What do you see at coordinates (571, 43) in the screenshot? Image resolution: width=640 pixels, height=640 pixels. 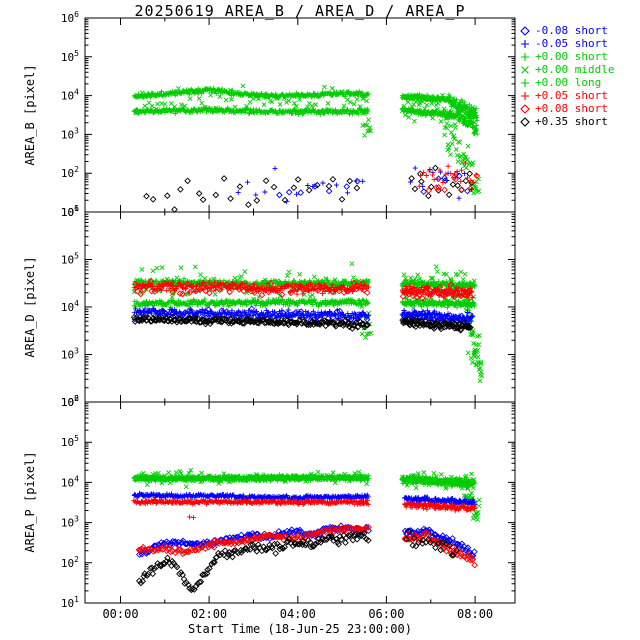 I see `legend-label: -0.05 short` at bounding box center [571, 43].